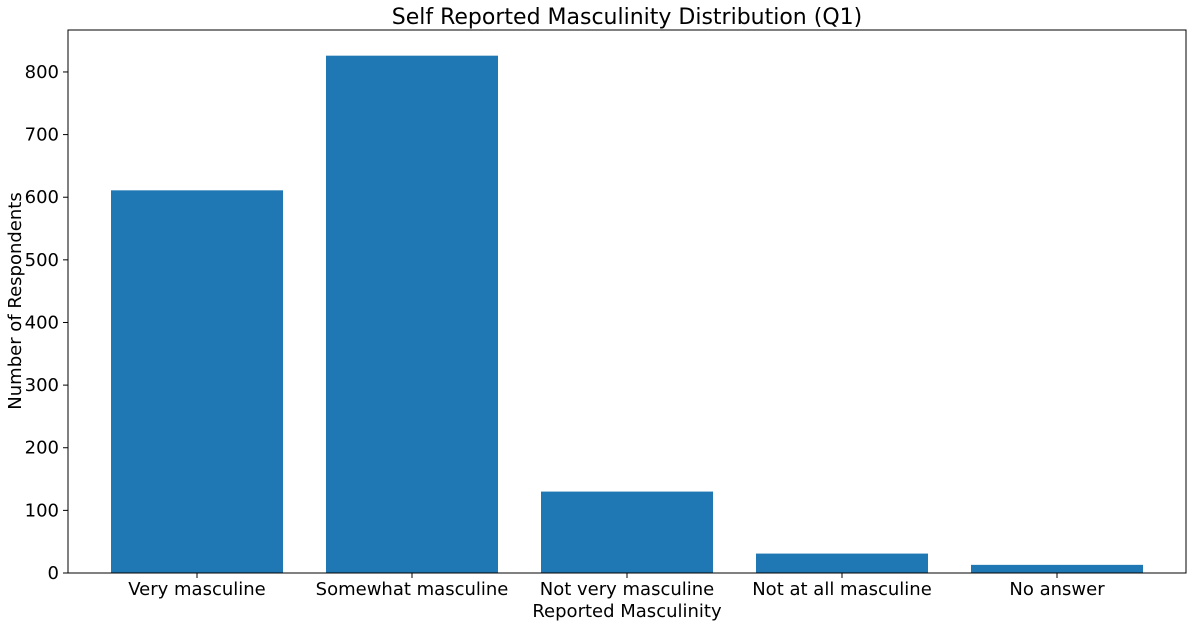  What do you see at coordinates (42, 322) in the screenshot?
I see `y-tick-label: 400` at bounding box center [42, 322].